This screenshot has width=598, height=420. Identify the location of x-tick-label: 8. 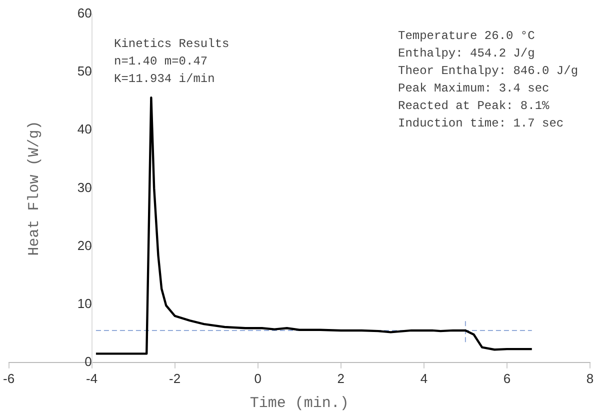
(590, 378).